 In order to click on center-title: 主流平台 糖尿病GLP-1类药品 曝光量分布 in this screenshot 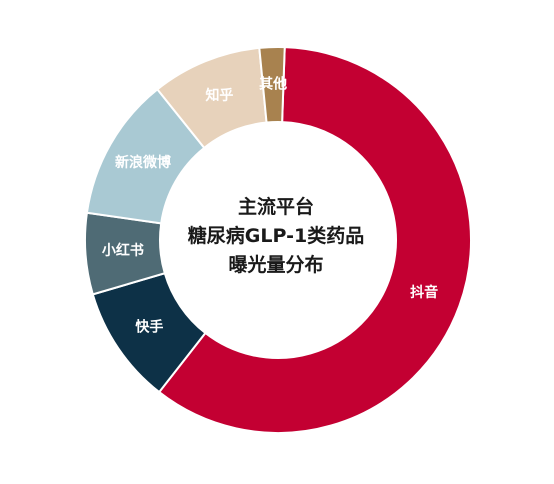, I will do `click(276, 235)`.